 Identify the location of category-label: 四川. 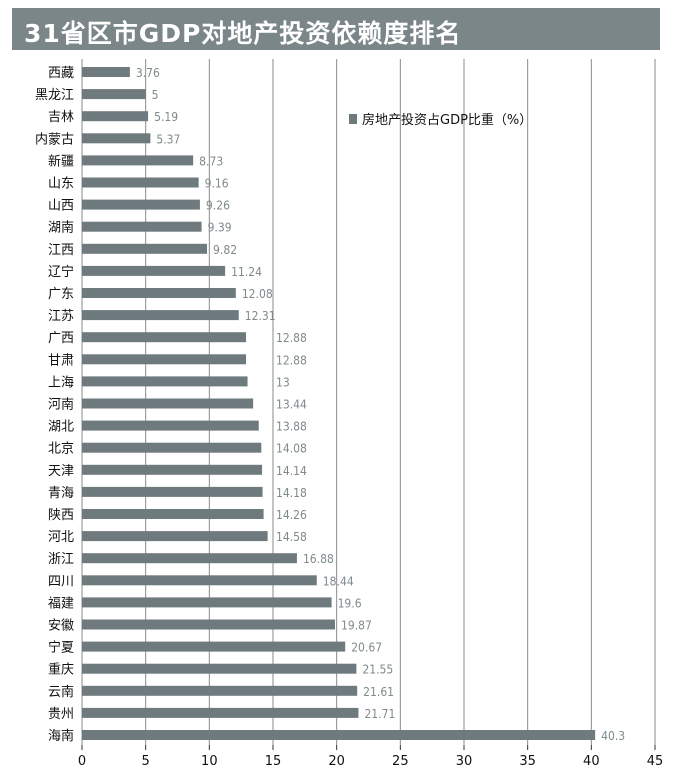
(61, 581).